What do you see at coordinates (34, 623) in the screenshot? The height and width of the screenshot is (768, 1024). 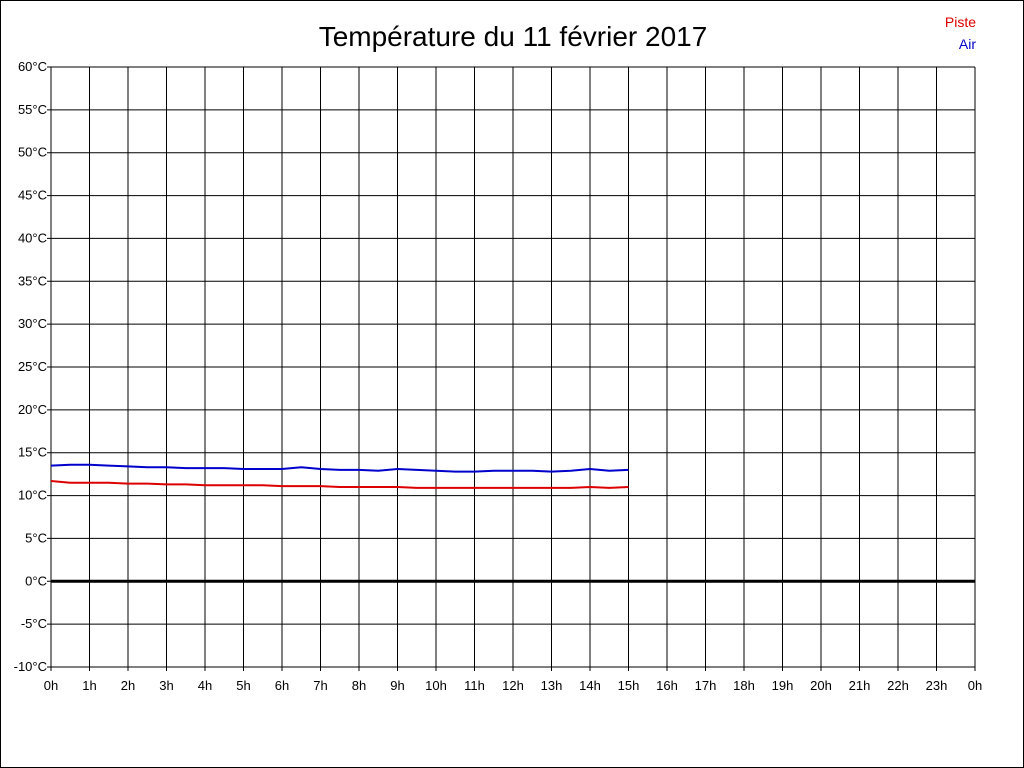 I see `y-tick-label: -5°C` at bounding box center [34, 623].